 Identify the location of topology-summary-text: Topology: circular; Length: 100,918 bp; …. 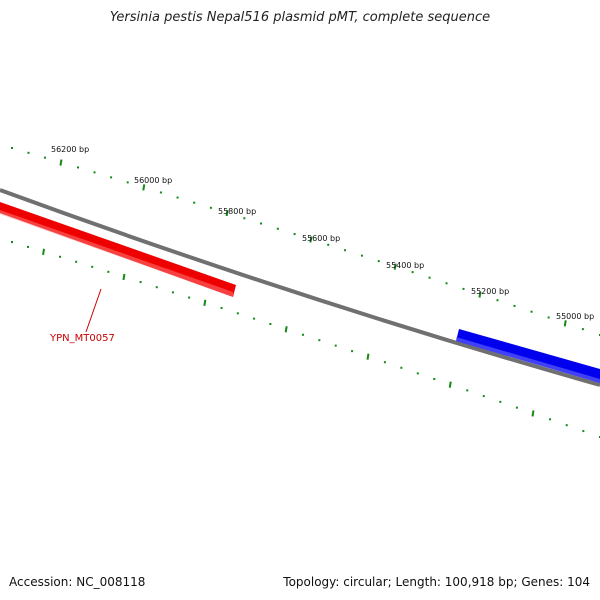
(436, 582).